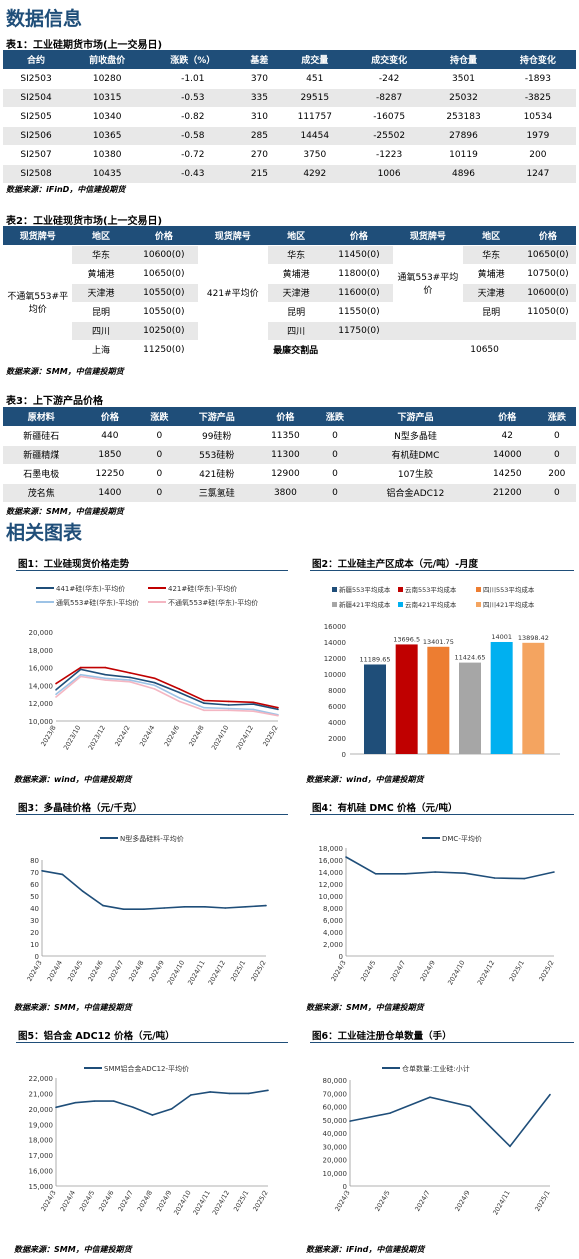 Image resolution: width=579 pixels, height=1259 pixels. What do you see at coordinates (431, 589) in the screenshot?
I see `legend-label: 云南553平均成本` at bounding box center [431, 589].